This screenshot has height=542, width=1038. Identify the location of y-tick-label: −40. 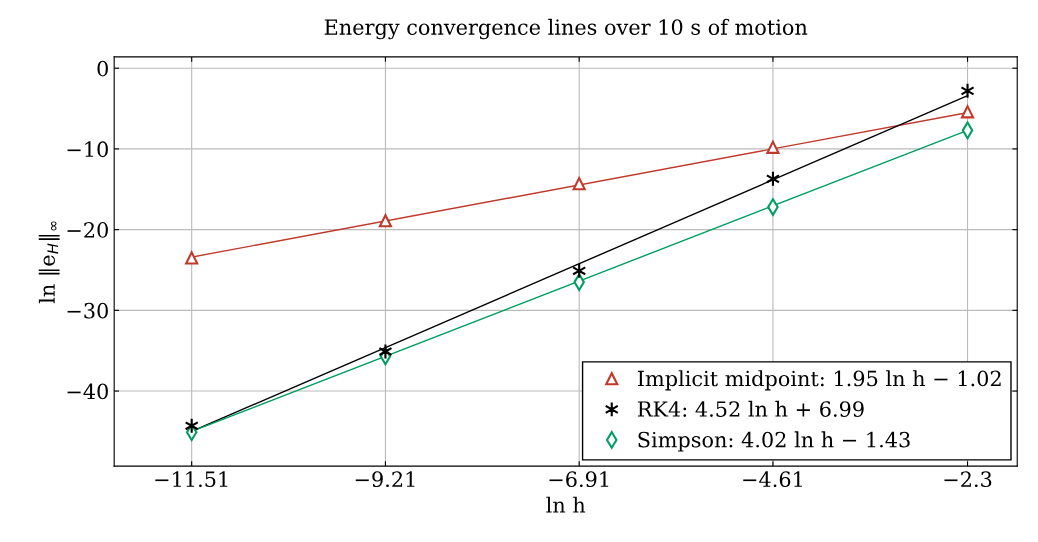
(87, 391).